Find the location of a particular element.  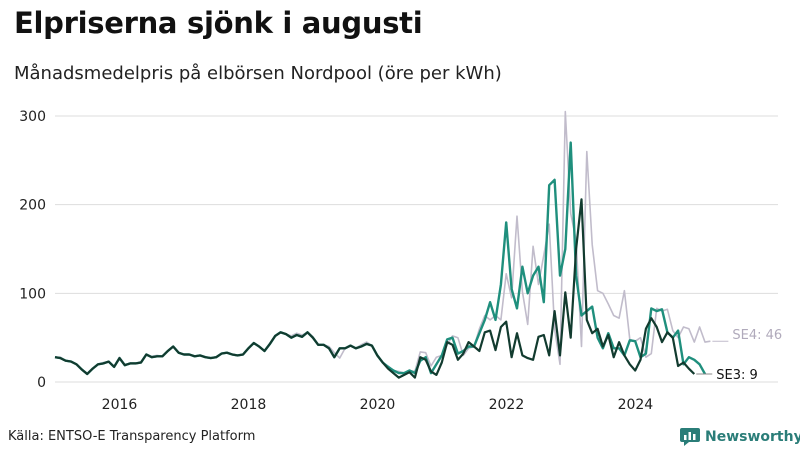

y-tick-label: 0 is located at coordinates (41, 383).